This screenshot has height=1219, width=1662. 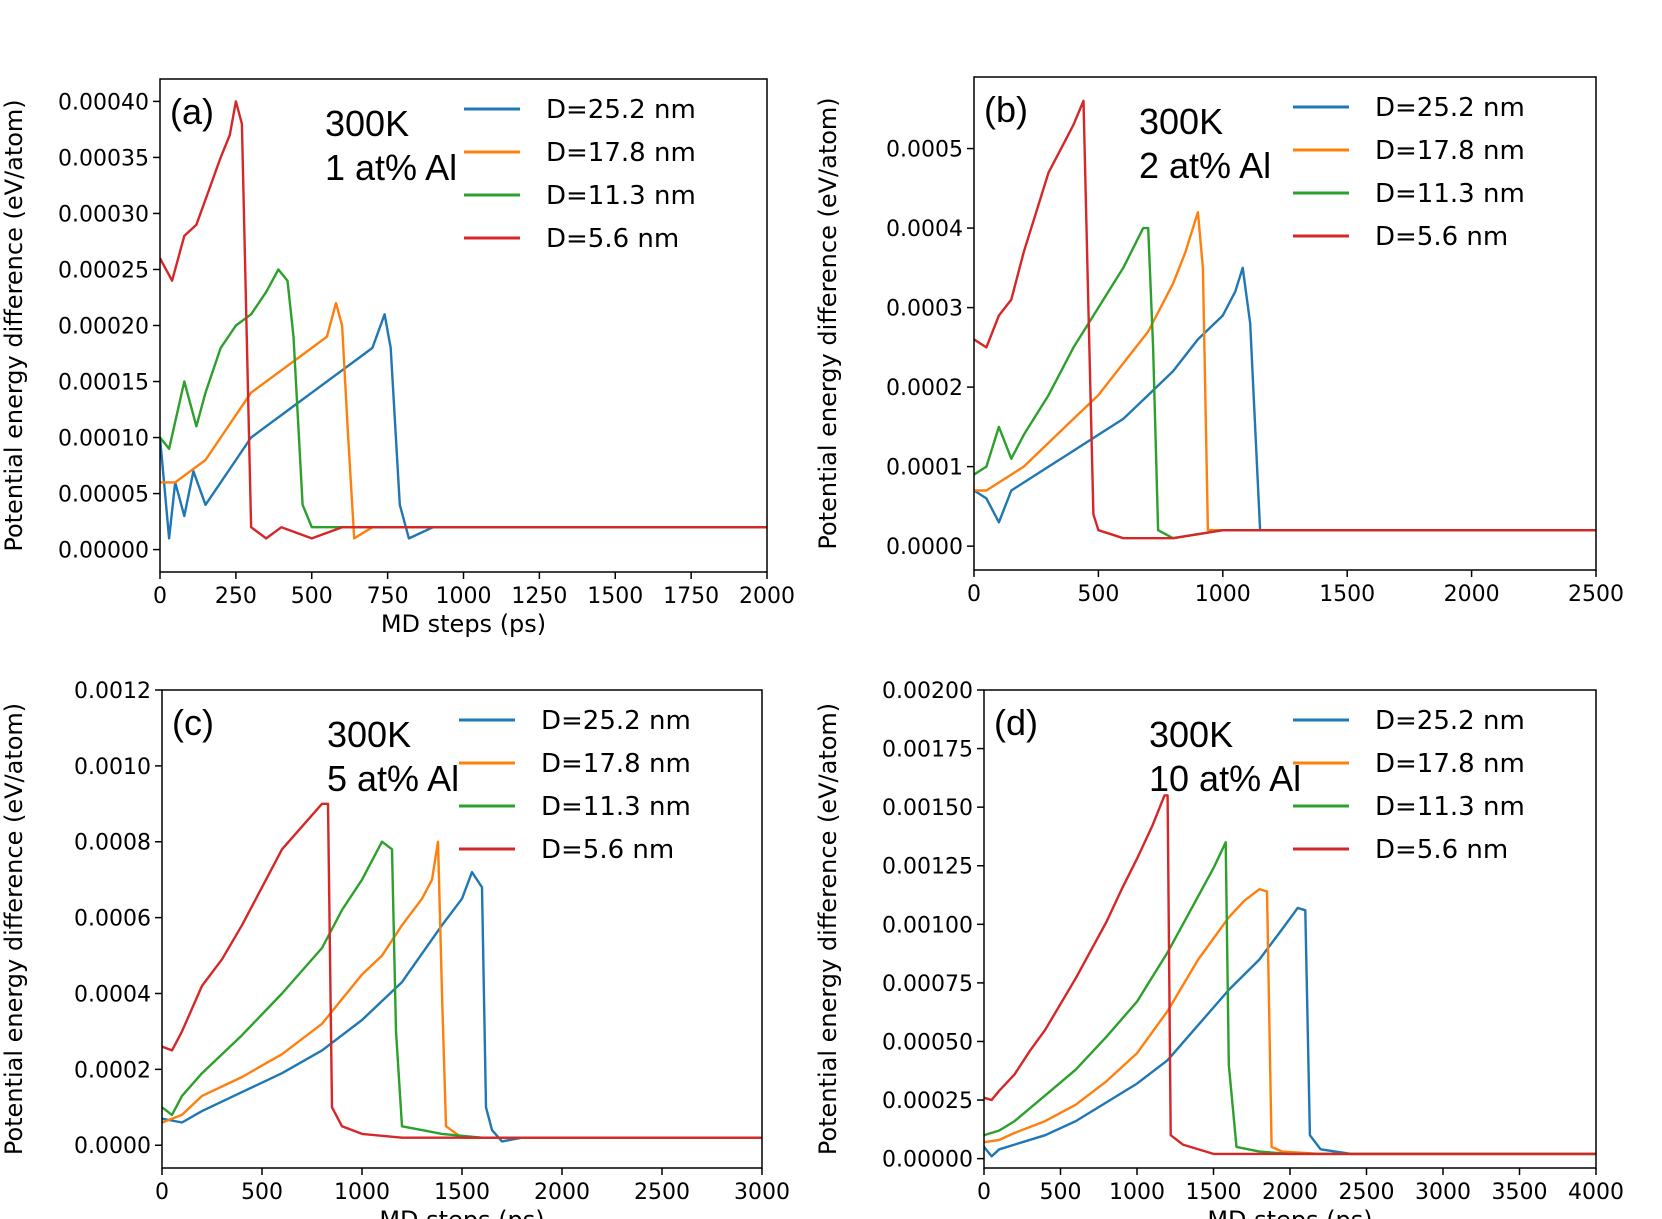 What do you see at coordinates (927, 750) in the screenshot?
I see `y-tick-label: 0.00175` at bounding box center [927, 750].